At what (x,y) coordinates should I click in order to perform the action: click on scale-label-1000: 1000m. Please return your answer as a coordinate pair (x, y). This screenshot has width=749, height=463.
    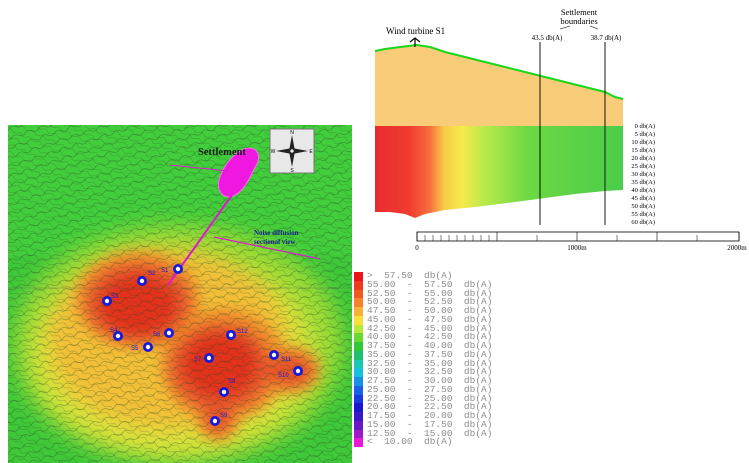
    Looking at the image, I should click on (577, 248).